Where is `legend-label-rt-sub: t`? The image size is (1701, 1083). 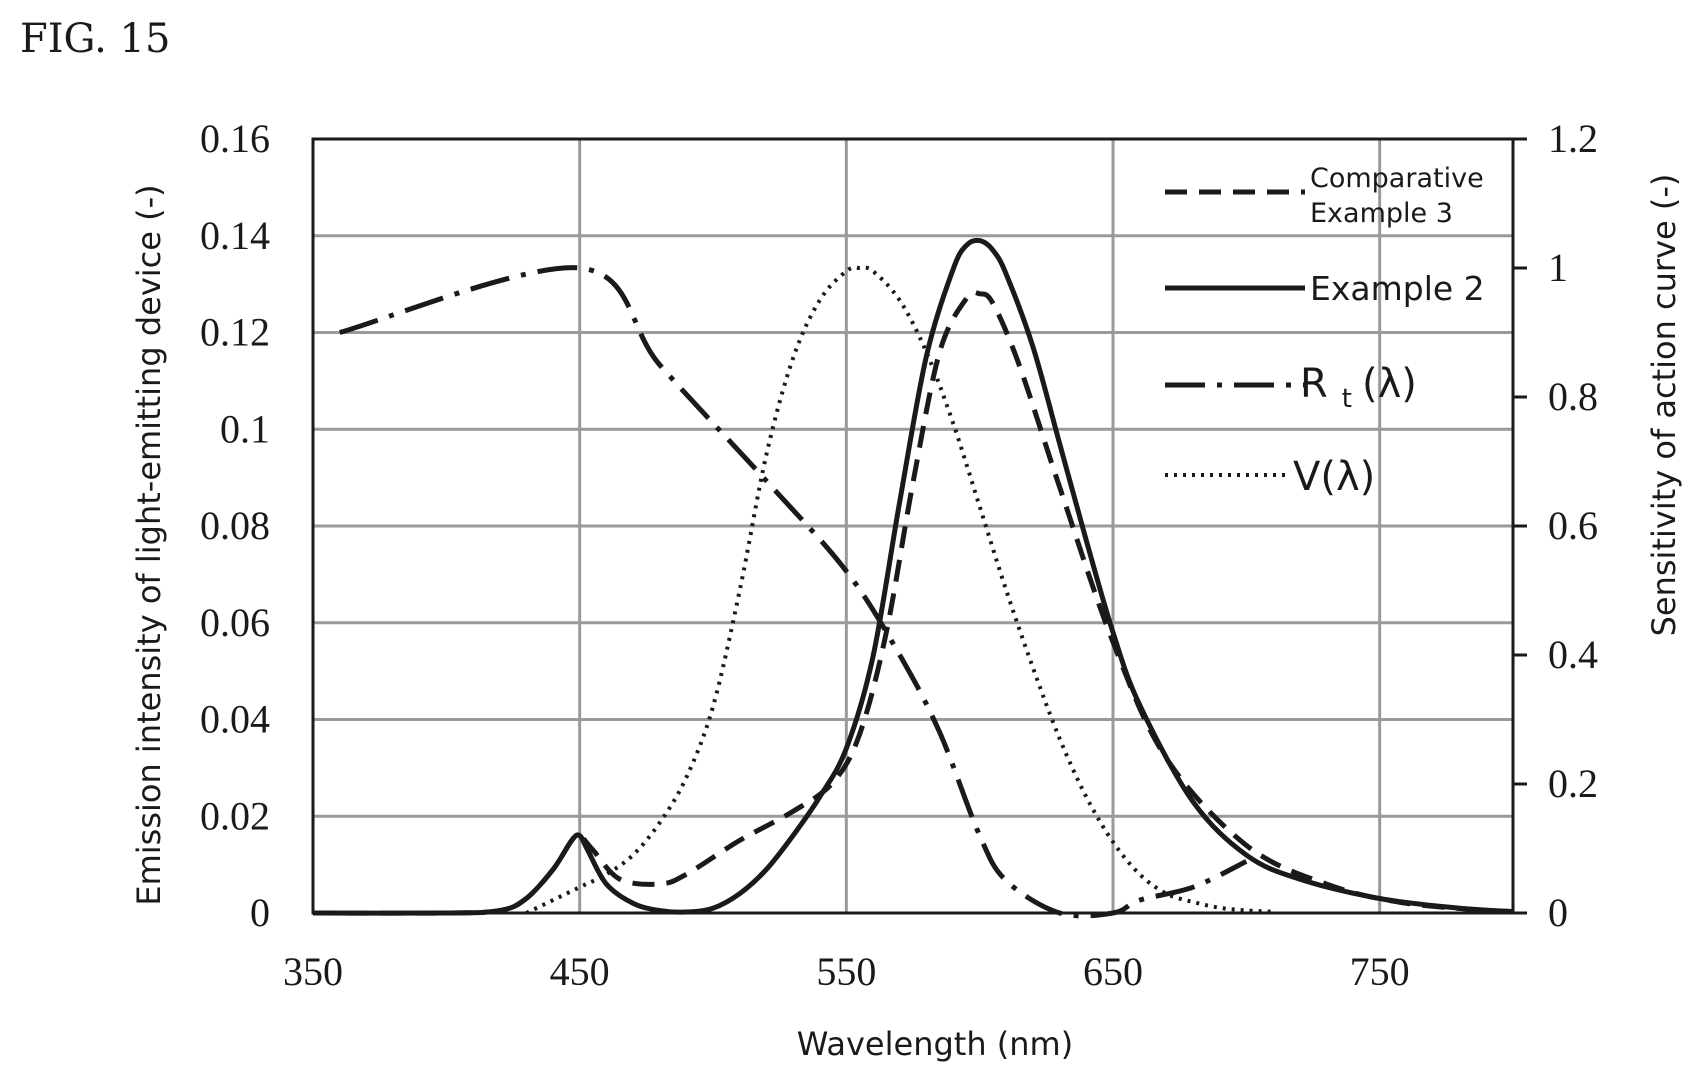 legend-label-rt-sub: t is located at coordinates (1347, 399).